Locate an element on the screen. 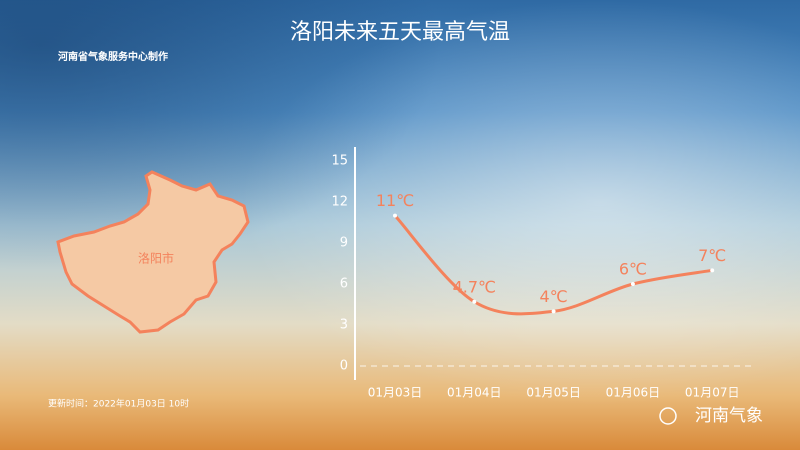 The height and width of the screenshot is (450, 800). value-label: 11℃ is located at coordinates (395, 200).